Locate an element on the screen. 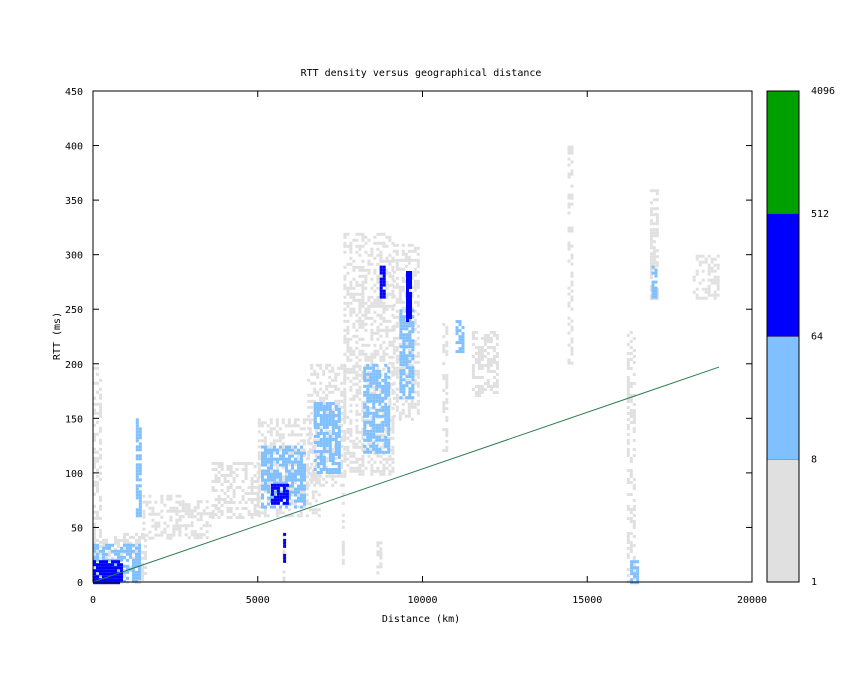 The image size is (845, 673). colorbar-label: 64 is located at coordinates (817, 337).